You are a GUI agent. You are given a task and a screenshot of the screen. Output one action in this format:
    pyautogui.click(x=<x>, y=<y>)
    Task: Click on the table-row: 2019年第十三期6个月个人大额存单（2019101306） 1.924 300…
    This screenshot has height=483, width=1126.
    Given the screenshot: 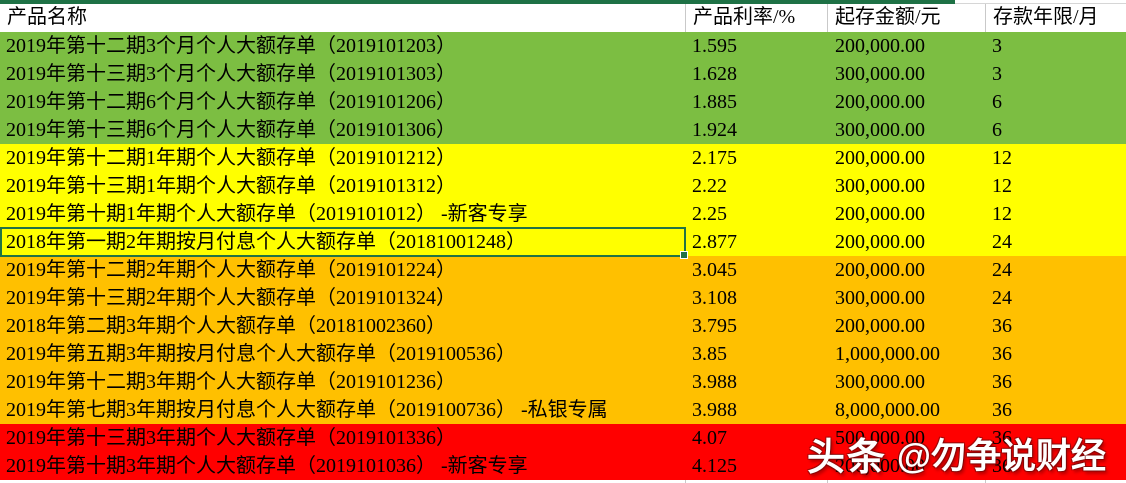 What is the action you would take?
    pyautogui.click(x=563, y=130)
    